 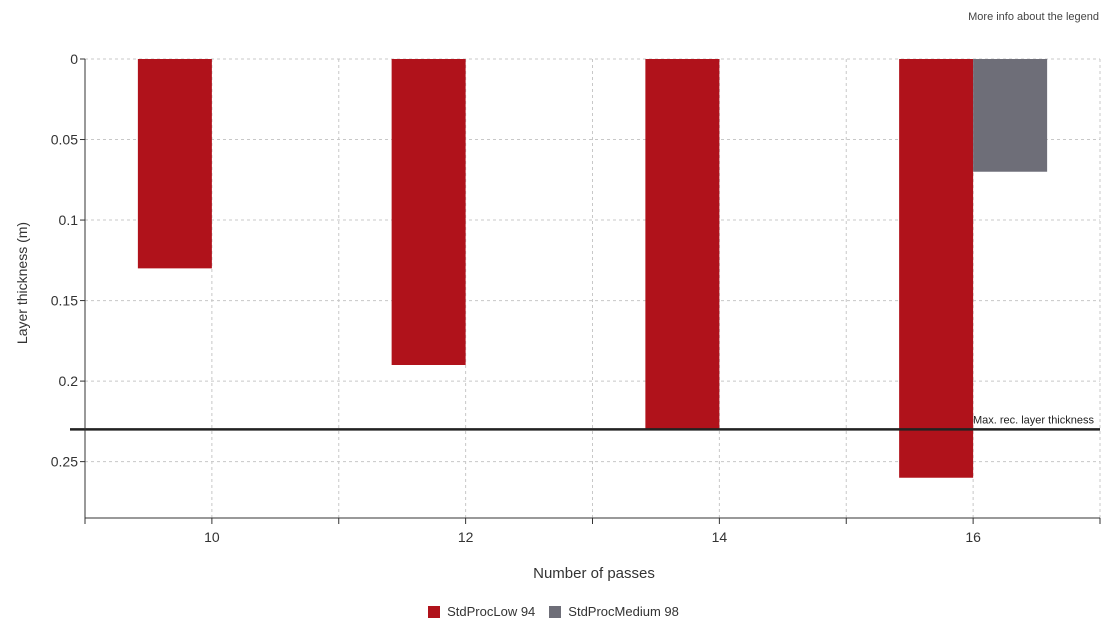 I want to click on x-tick-label: 16, so click(x=973, y=537).